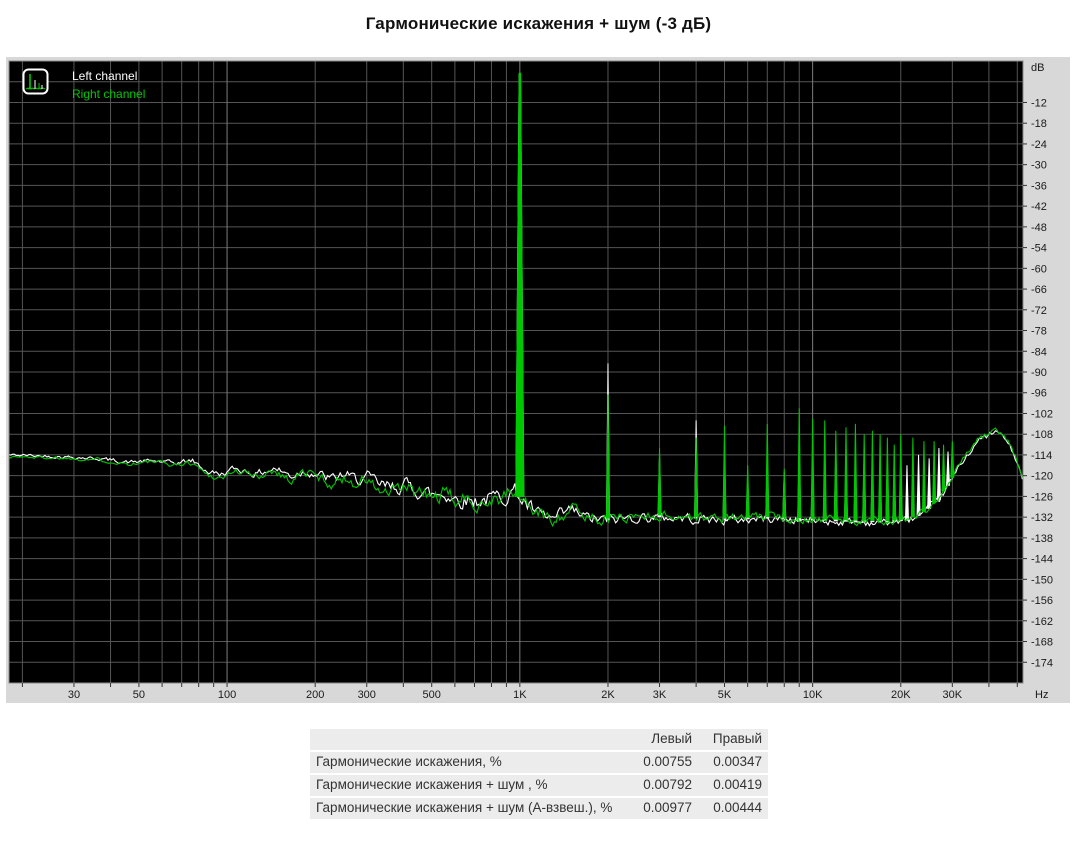 This screenshot has height=841, width=1077. I want to click on svg-text: -90, so click(1039, 373).